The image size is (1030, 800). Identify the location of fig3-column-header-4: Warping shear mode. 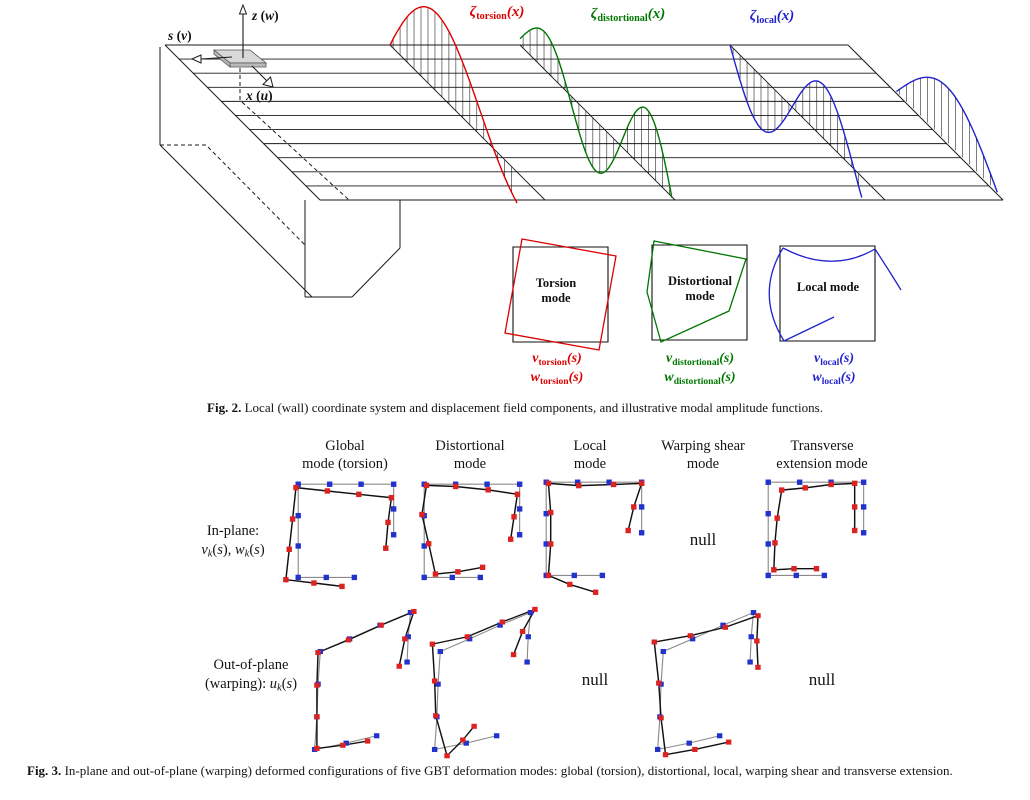
(703, 455).